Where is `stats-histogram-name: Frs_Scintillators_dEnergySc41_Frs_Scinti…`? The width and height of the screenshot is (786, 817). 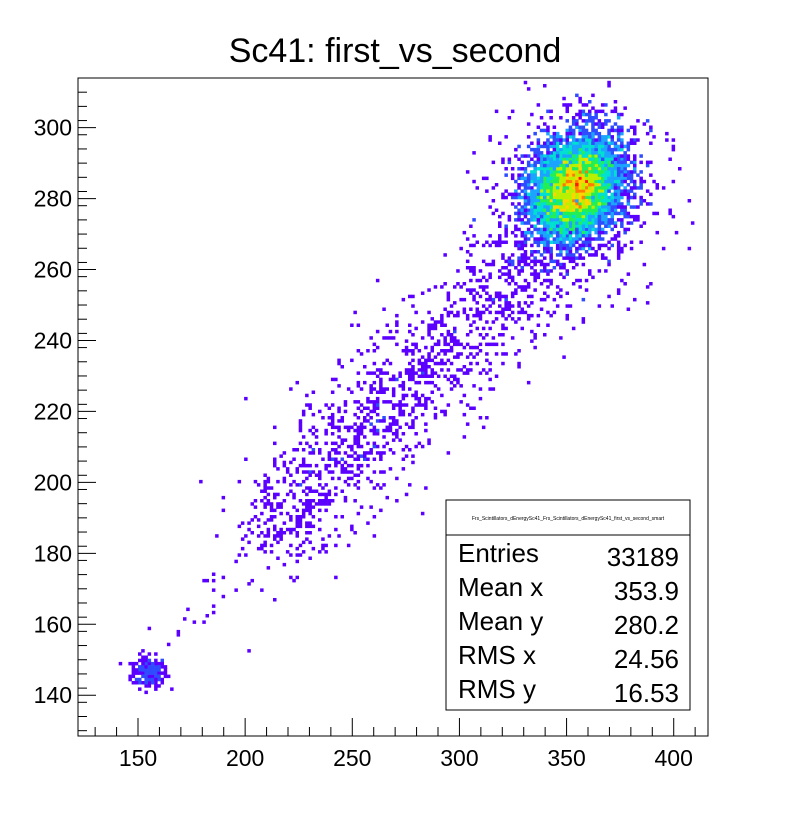 stats-histogram-name: Frs_Scintillators_dEnergySc41_Frs_Scinti… is located at coordinates (568, 519).